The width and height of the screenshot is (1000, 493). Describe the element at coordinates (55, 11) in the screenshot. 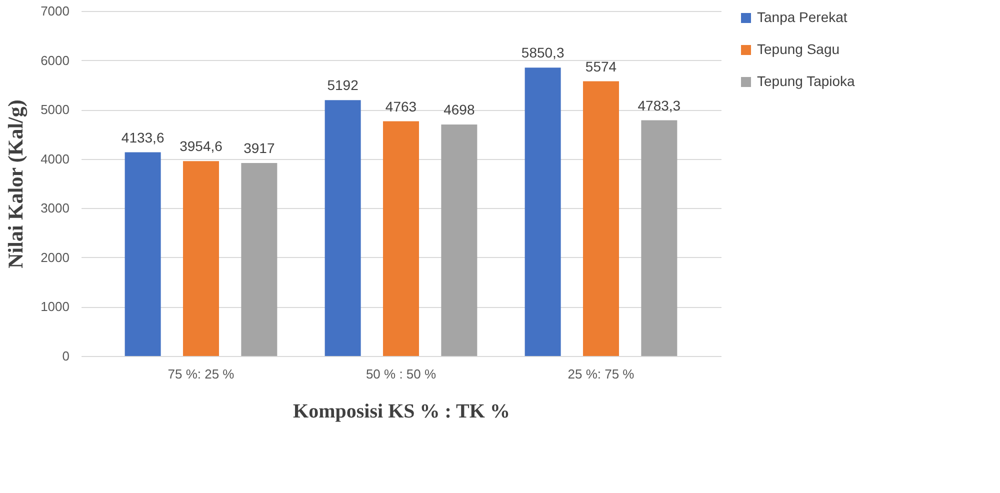

I see `y-tick-label: 7000` at that location.